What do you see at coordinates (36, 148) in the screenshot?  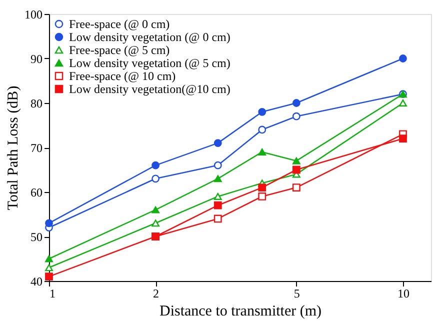 I see `y-tick-label: 70` at bounding box center [36, 148].